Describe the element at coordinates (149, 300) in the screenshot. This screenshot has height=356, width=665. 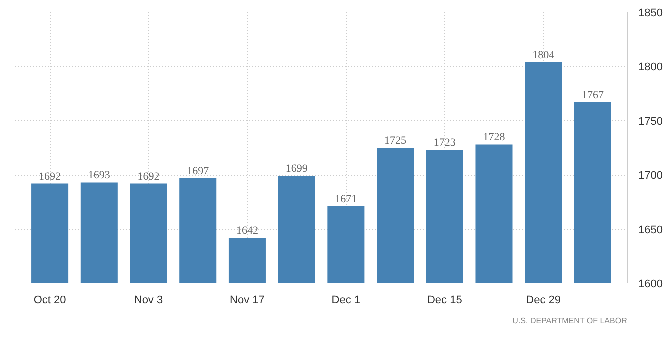
I see `x-tick-label: Nov 3` at that location.